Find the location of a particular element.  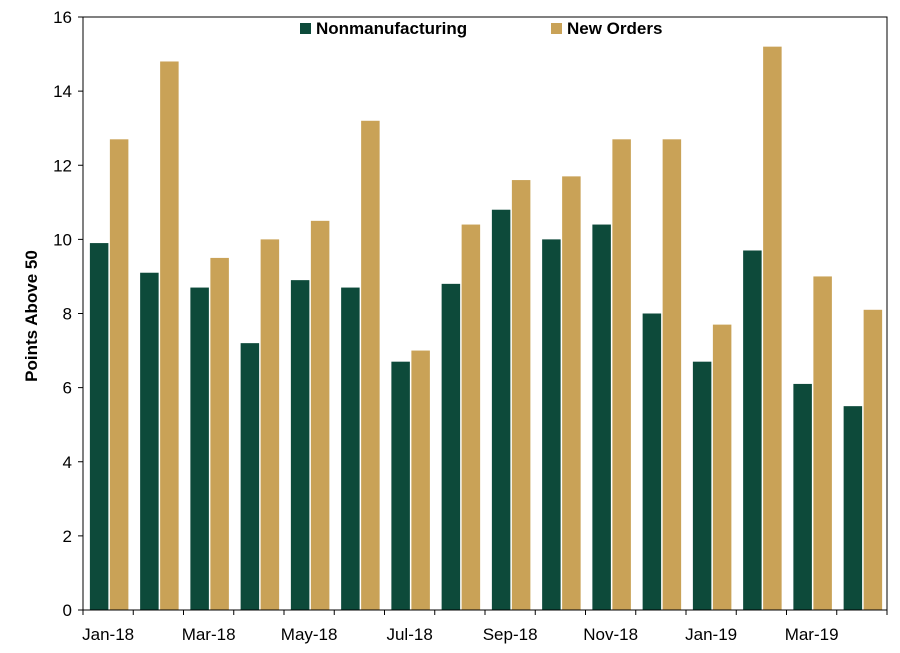

y-tick-label: 14 is located at coordinates (62, 91).